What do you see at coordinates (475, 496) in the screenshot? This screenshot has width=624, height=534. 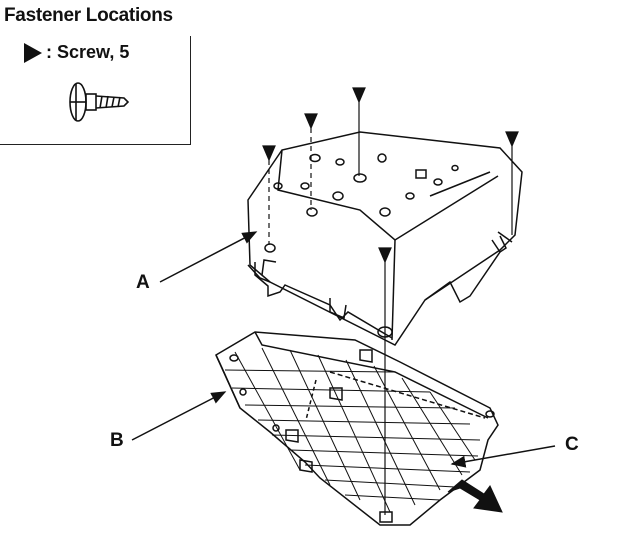 I see `direction-arrow-icon` at bounding box center [475, 496].